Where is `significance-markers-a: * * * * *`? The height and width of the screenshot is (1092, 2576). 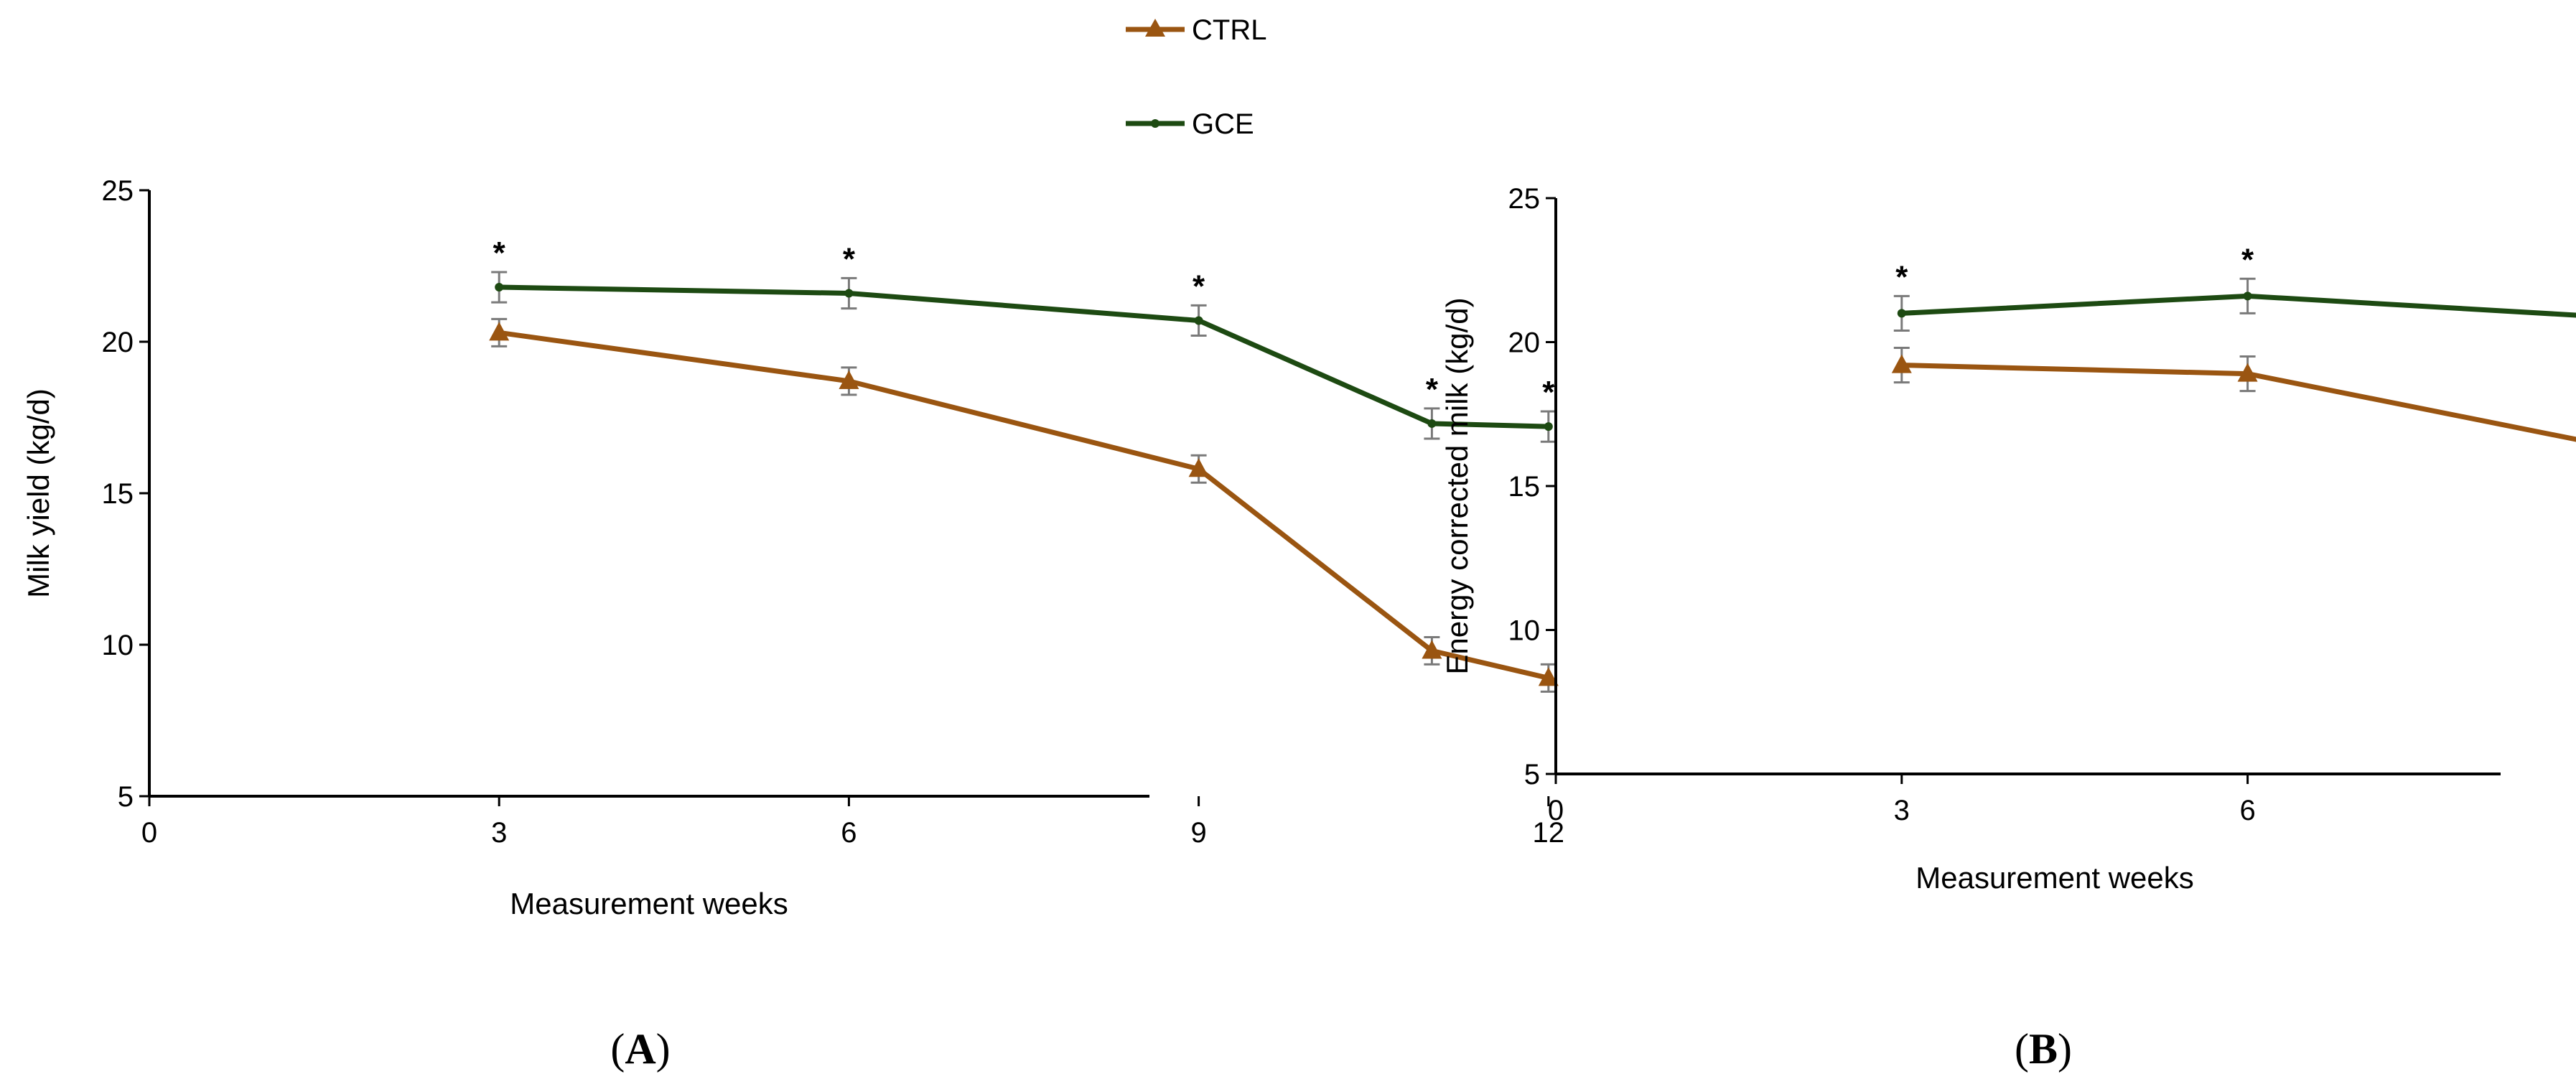
significance-markers-a: * * * * * is located at coordinates (1024, 322).